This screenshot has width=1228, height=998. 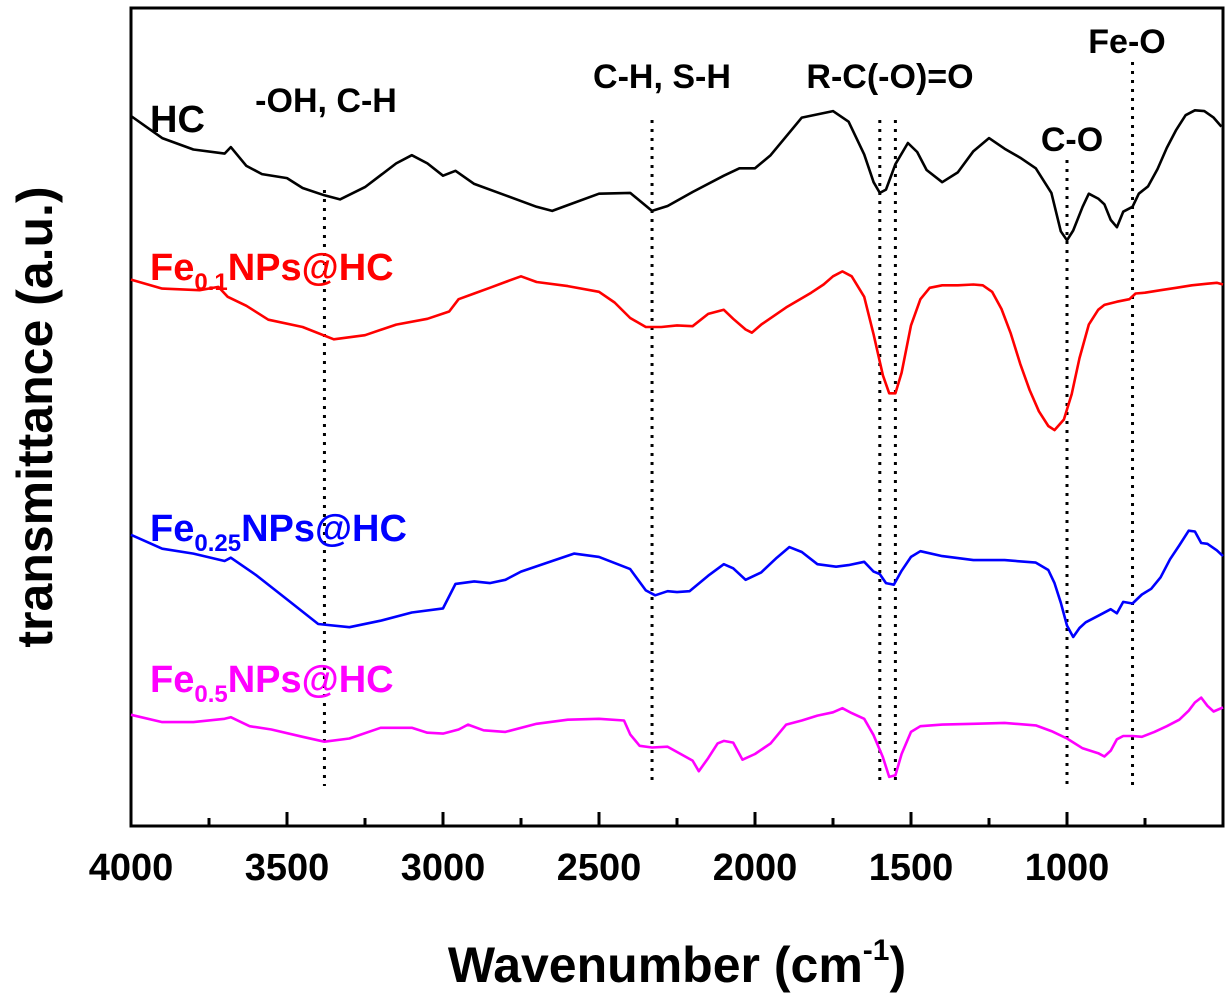 What do you see at coordinates (677, 819) in the screenshot?
I see `x-axis-ticks` at bounding box center [677, 819].